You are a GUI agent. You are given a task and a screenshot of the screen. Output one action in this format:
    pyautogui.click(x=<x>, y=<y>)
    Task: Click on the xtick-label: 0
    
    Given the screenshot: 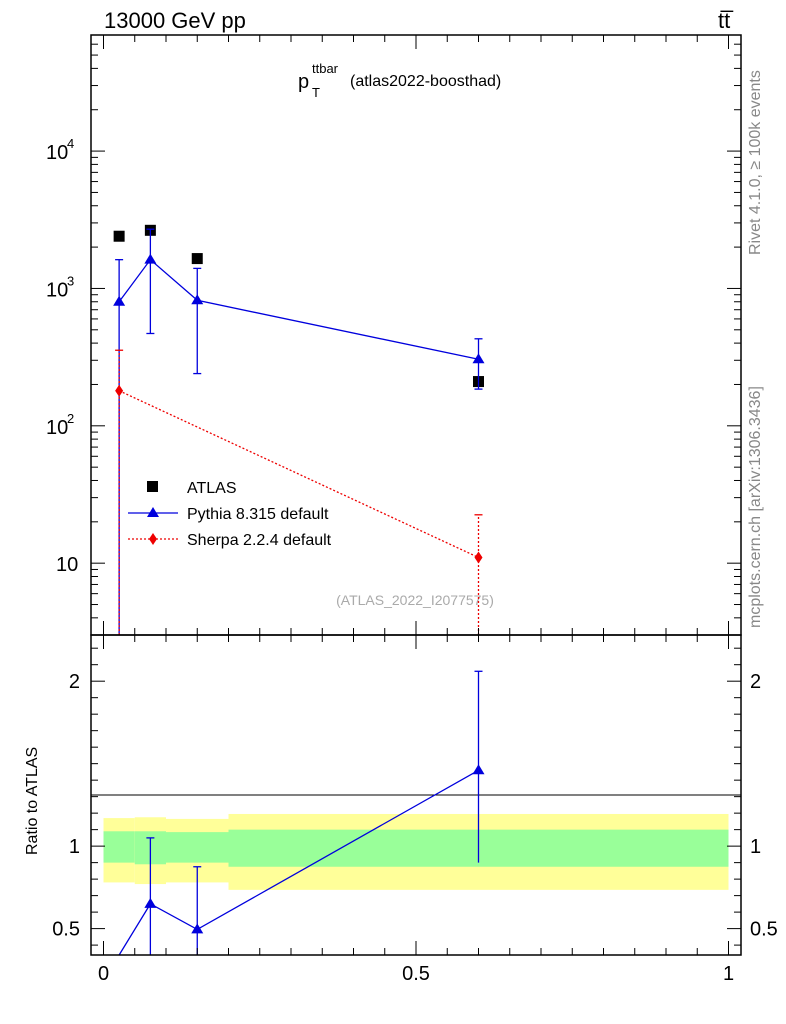 What is the action you would take?
    pyautogui.click(x=103, y=974)
    